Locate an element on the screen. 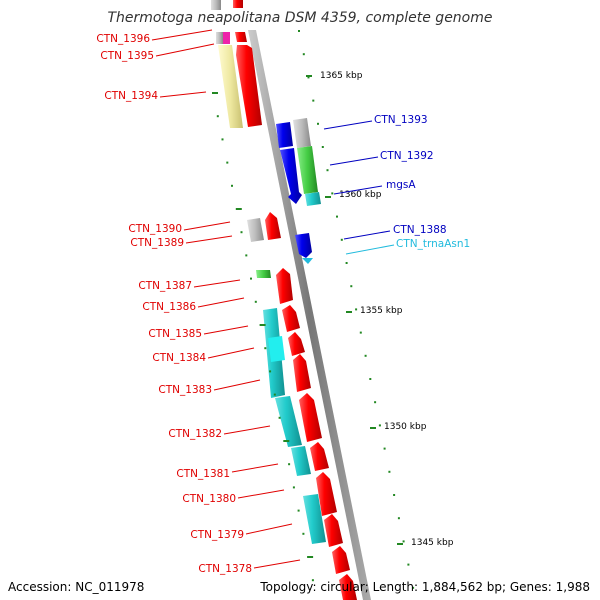 The width and height of the screenshot is (600, 600). cog-ctn1394-yellow is located at coordinates (230, 86).